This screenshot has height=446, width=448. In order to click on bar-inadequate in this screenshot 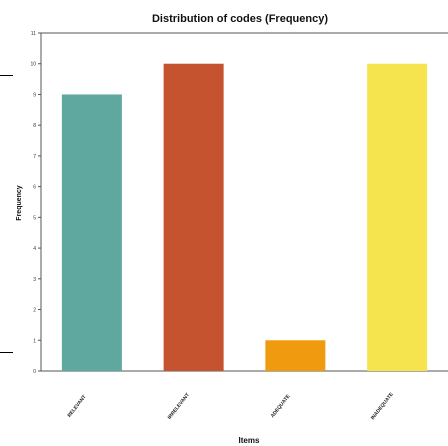, I will do `click(397, 217)`.